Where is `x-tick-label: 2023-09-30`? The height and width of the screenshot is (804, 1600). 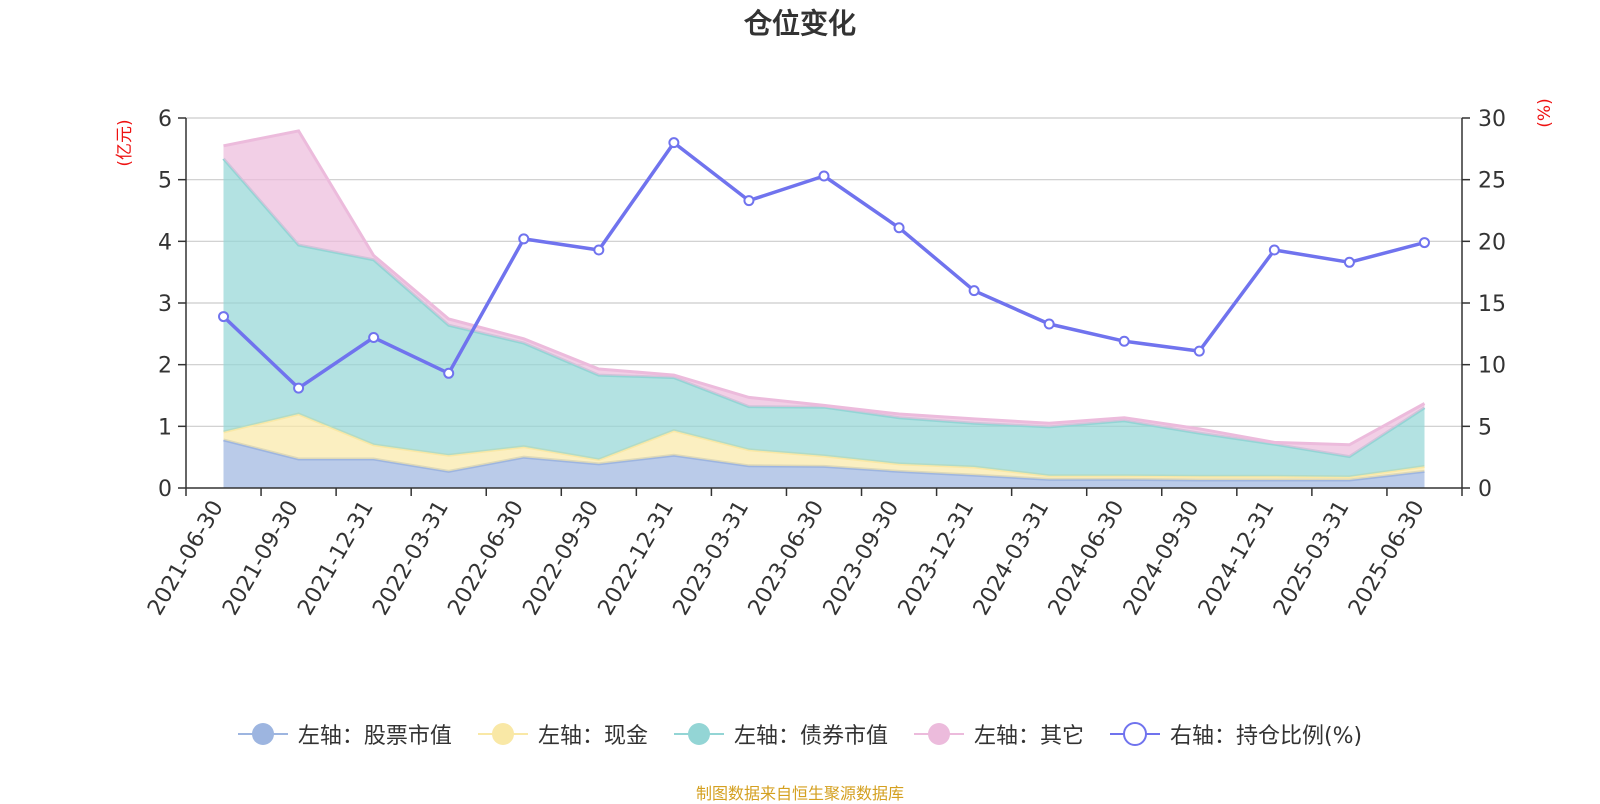
x-tick-label: 2023-09-30 is located at coordinates (862, 558).